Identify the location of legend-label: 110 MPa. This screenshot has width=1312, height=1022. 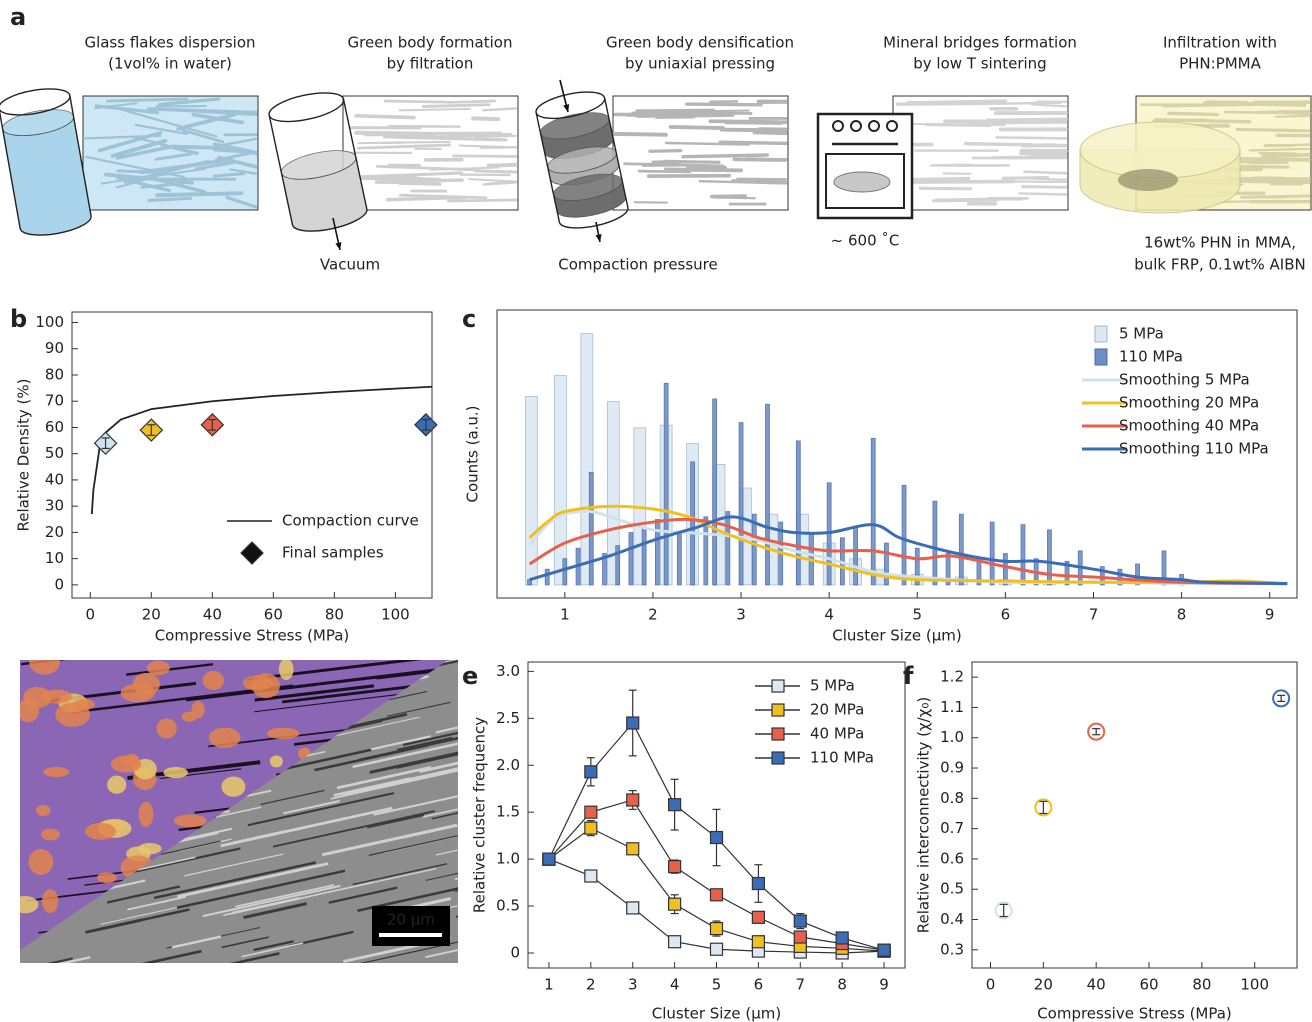
(1151, 357).